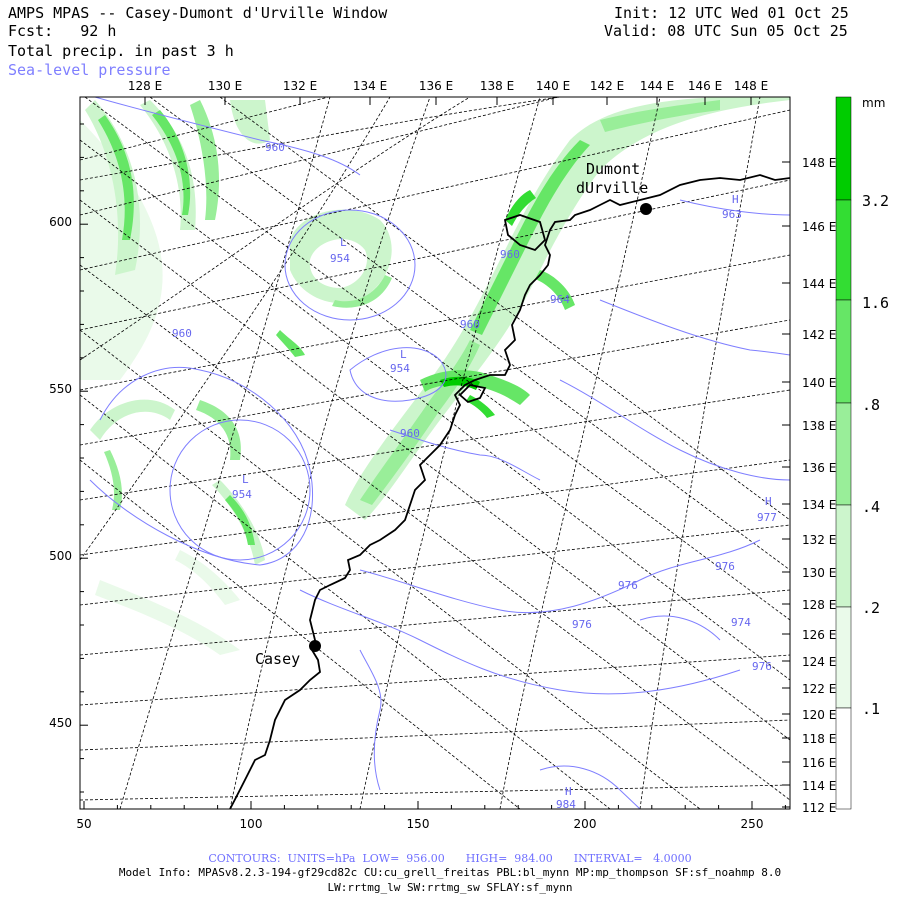 This screenshot has height=900, width=900. I want to click on slp-value: 963, so click(732, 214).